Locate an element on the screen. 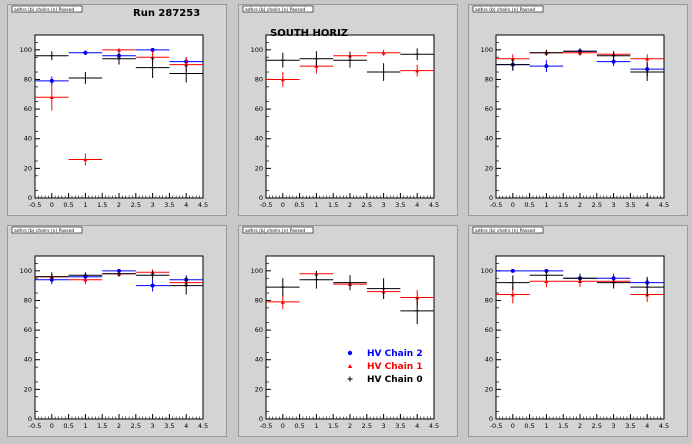 This screenshot has height=444, width=692. x-tick-label: 1 is located at coordinates (85, 205).